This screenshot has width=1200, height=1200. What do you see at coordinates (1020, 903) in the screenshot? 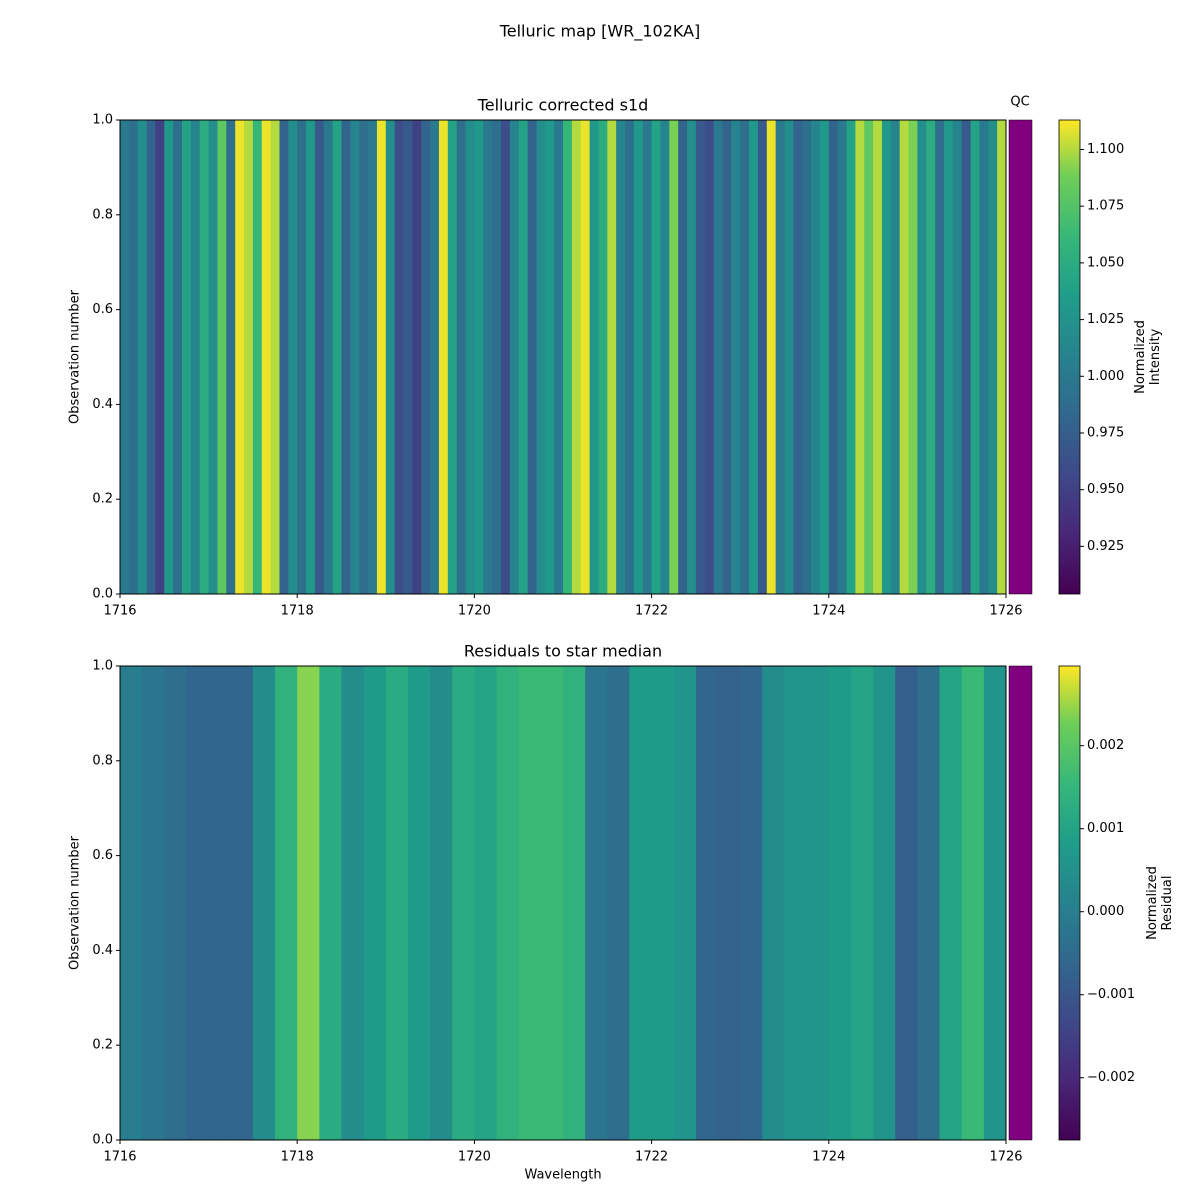
I see `qc-strip` at bounding box center [1020, 903].